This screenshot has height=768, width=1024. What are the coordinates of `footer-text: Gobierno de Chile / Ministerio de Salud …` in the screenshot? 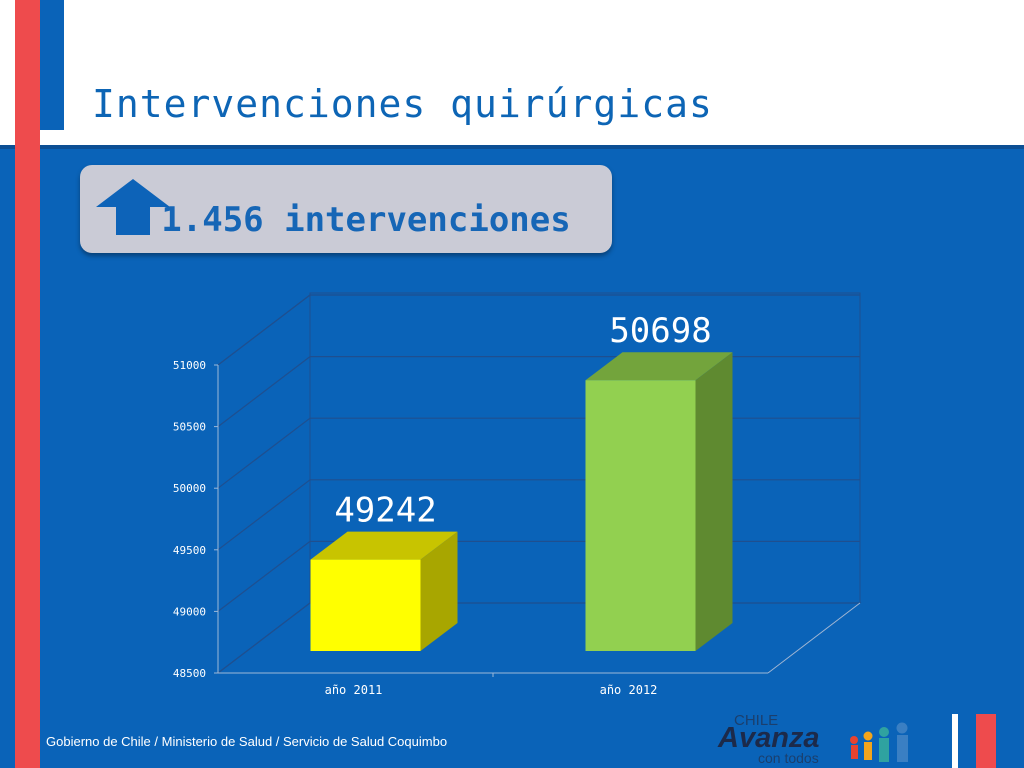 It's located at (247, 741).